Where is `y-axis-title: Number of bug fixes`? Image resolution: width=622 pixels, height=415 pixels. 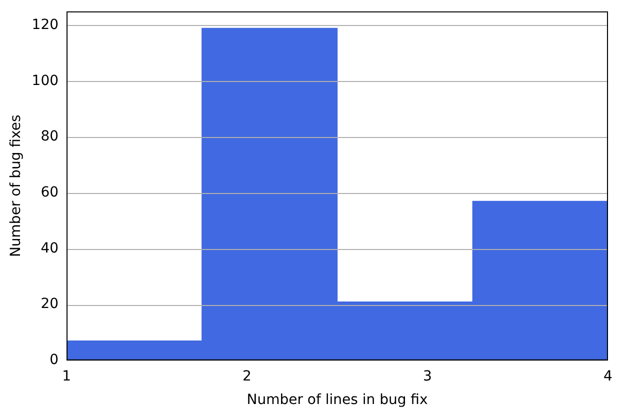
y-axis-title: Number of bug fixes is located at coordinates (16, 186).